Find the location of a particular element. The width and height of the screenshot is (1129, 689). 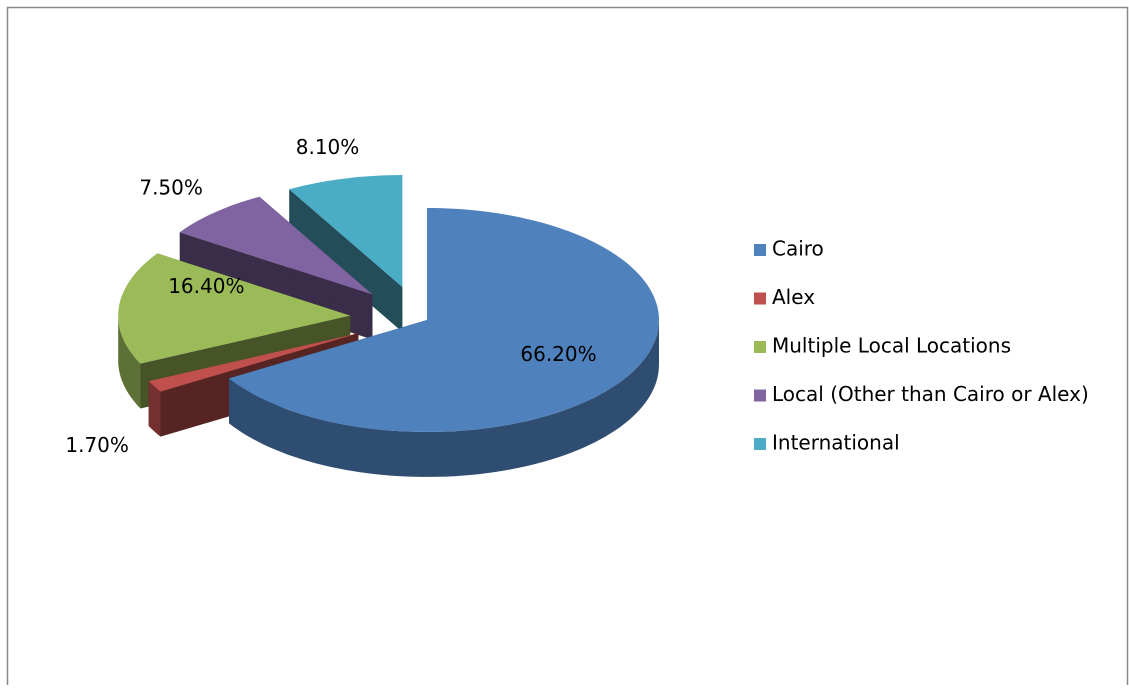

legend-label: Local (Other than Cairo or Alex) is located at coordinates (930, 394).